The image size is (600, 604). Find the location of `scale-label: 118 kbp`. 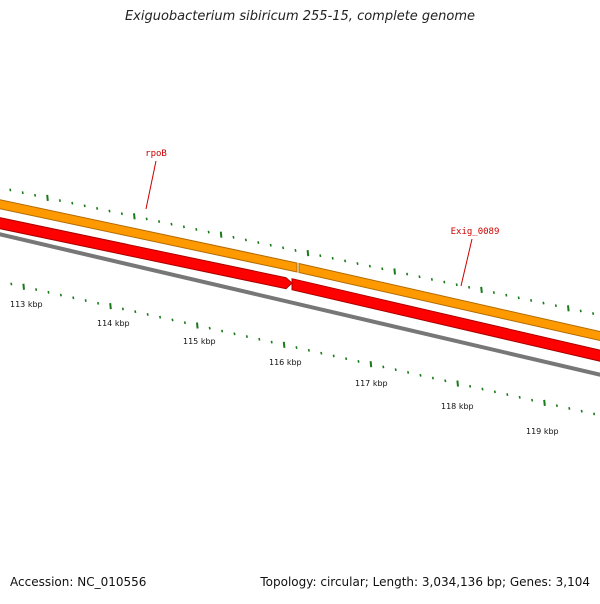

scale-label: 118 kbp is located at coordinates (457, 406).